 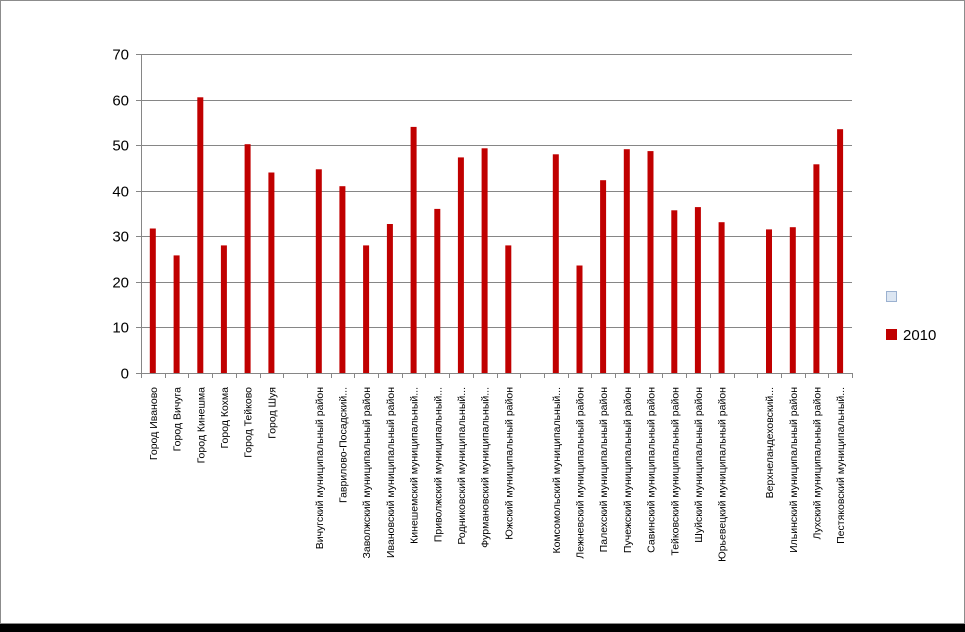 What do you see at coordinates (891, 334) in the screenshot?
I see `legend-swatch-2010` at bounding box center [891, 334].